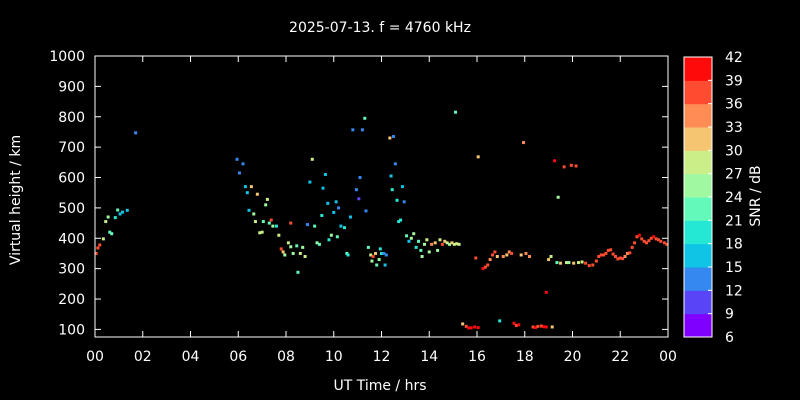 Image resolution: width=800 pixels, height=400 pixels. What do you see at coordinates (734, 268) in the screenshot?
I see `colorbar-tick-label: 15` at bounding box center [734, 268].